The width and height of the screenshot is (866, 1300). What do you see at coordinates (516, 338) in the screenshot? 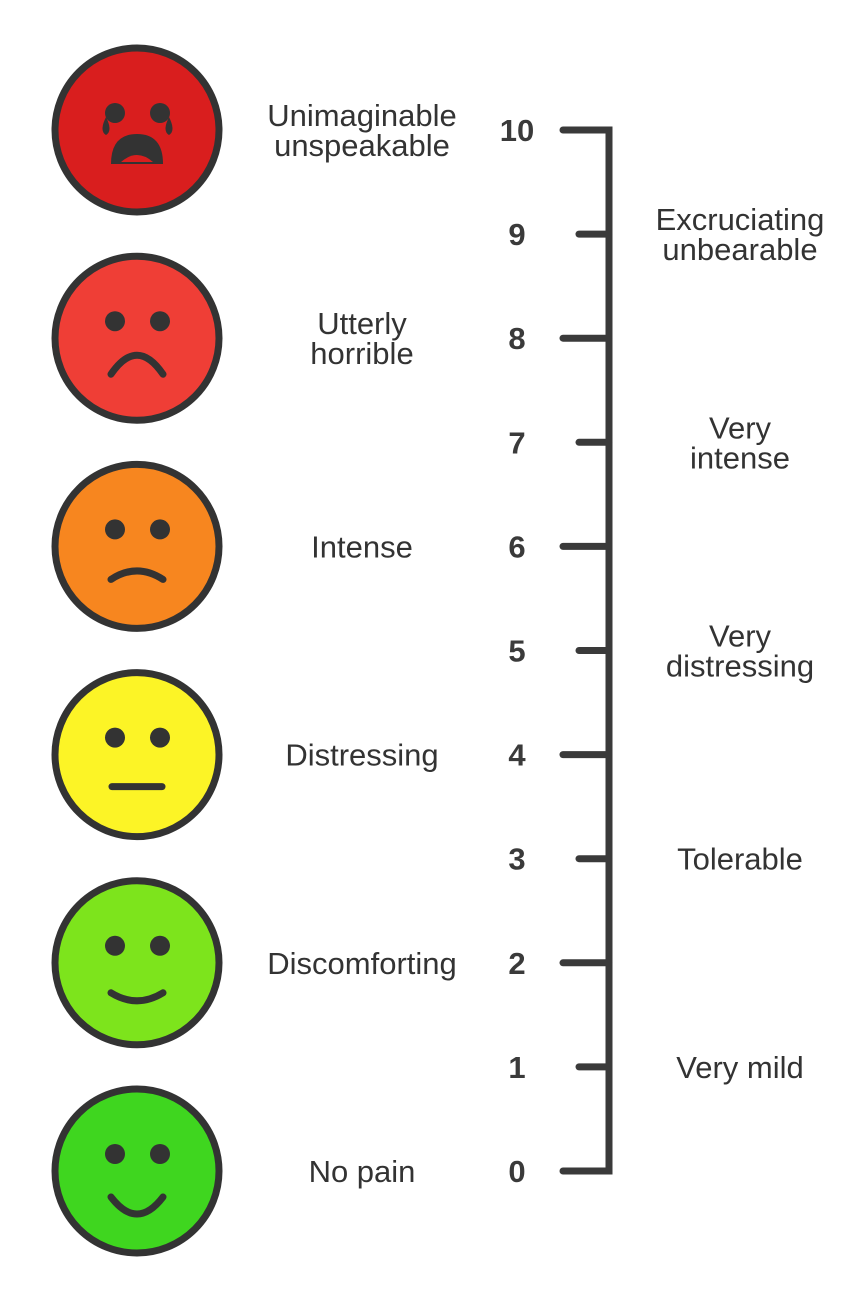
I see `tick-label-8: 8` at bounding box center [516, 338].